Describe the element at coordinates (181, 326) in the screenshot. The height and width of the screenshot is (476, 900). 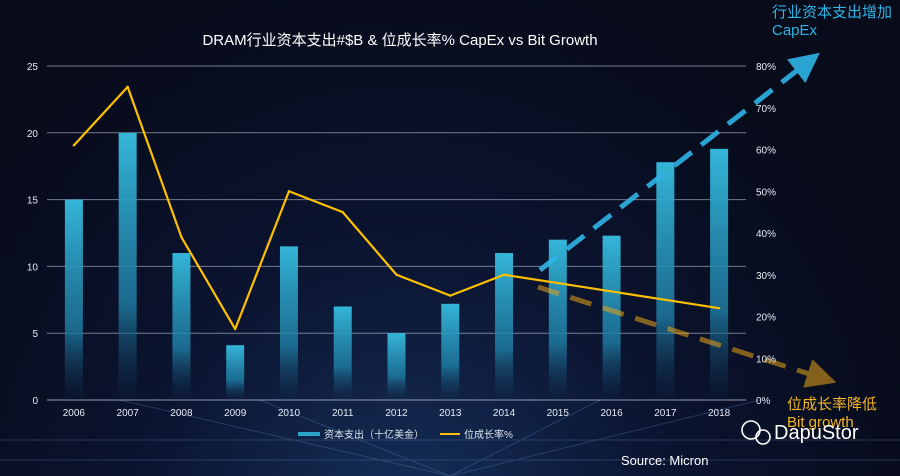
I see `bar-2008` at that location.